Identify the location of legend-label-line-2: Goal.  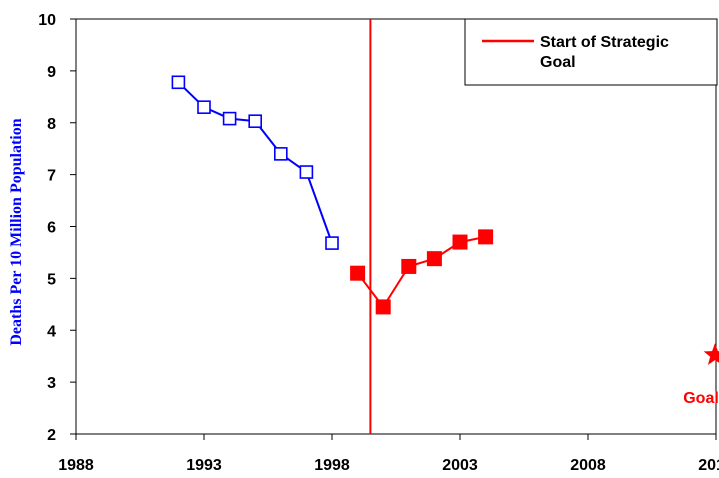
(558, 62).